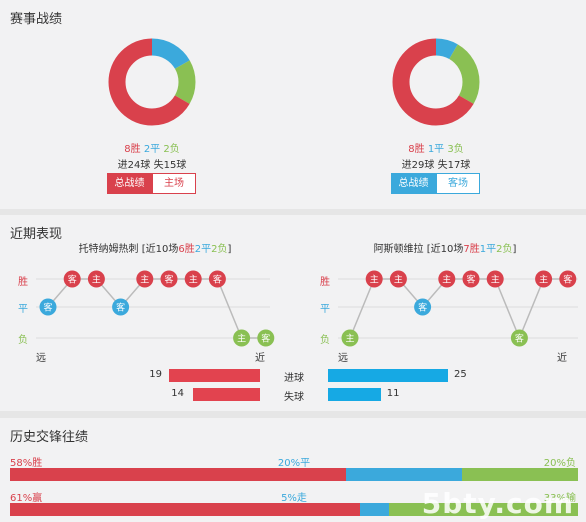  Describe the element at coordinates (129, 183) in the screenshot. I see `left-overall-button: 总战绩` at that location.